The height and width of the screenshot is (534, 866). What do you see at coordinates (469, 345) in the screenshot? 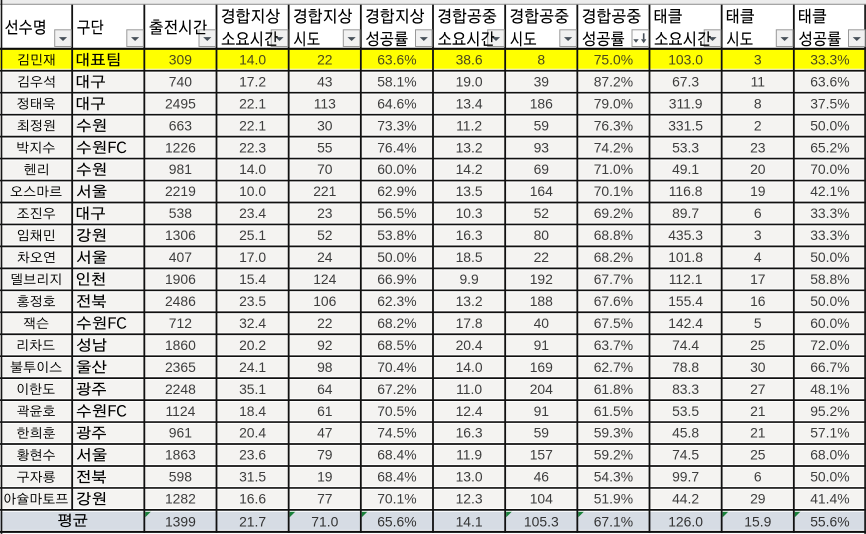
I see `svg-text: 20.4` at bounding box center [469, 345].